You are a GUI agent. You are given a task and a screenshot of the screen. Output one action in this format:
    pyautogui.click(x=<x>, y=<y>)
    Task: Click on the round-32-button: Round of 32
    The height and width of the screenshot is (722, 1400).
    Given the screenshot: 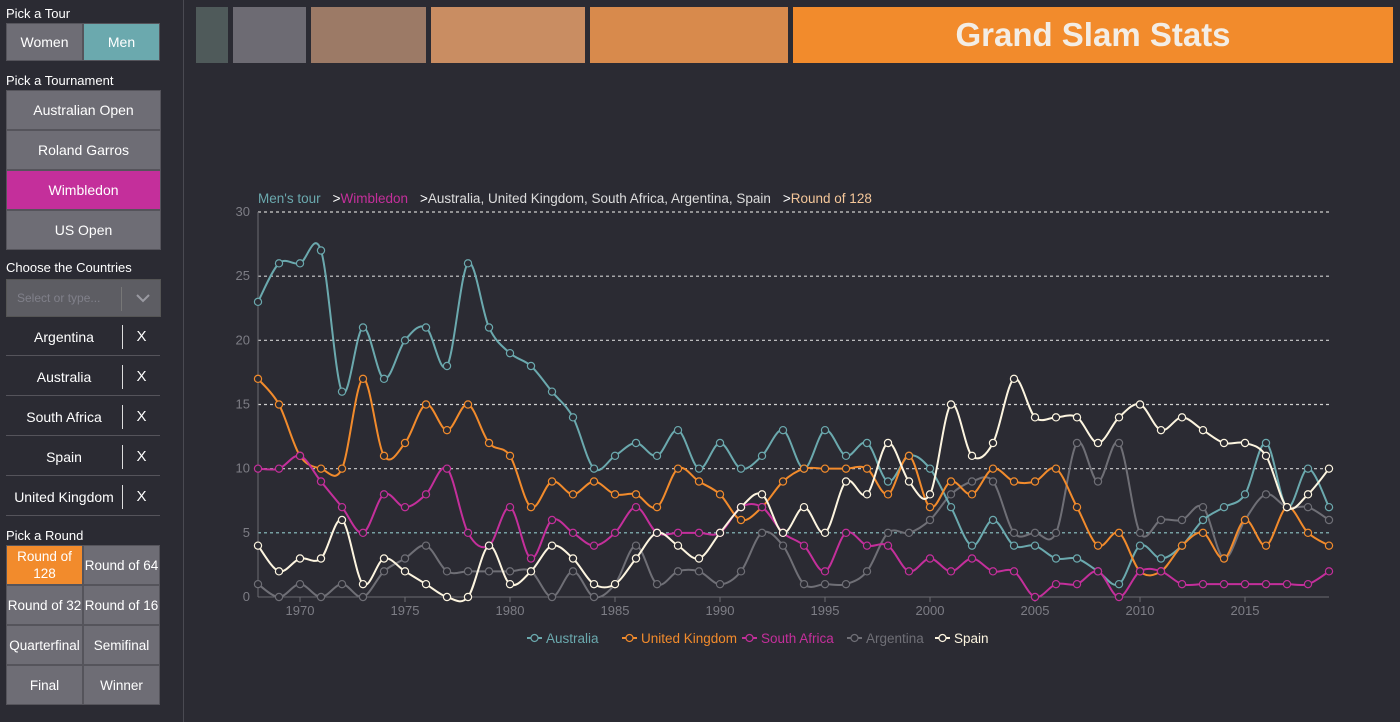 What is the action you would take?
    pyautogui.click(x=44, y=605)
    